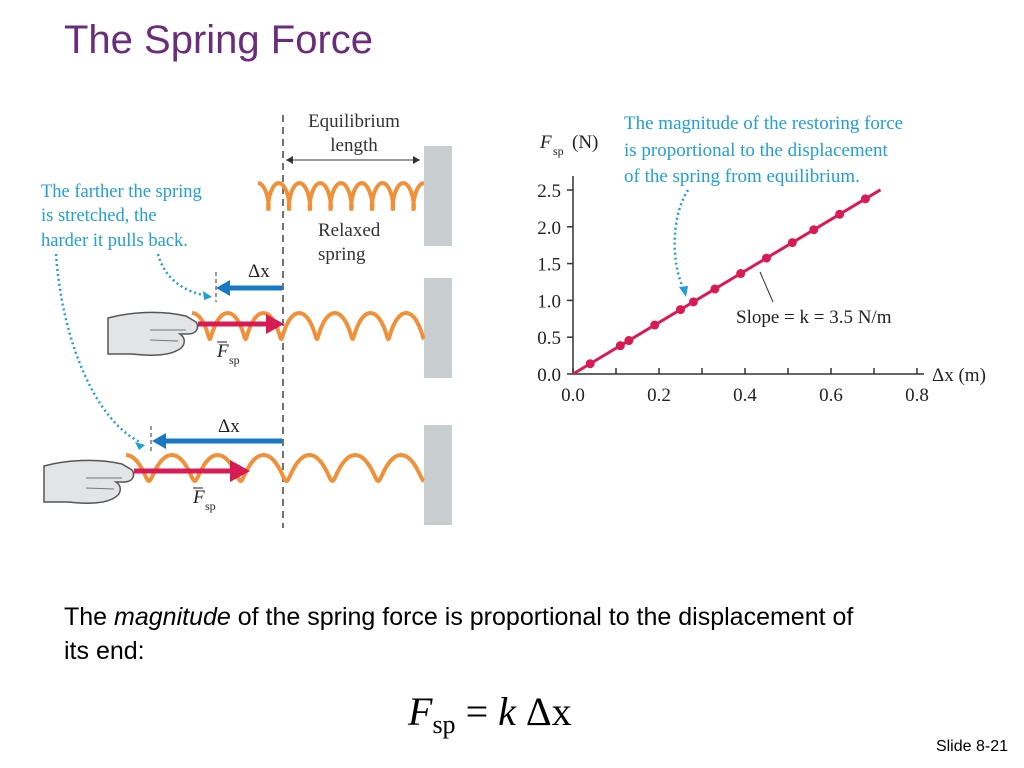 The image size is (1024, 768). What do you see at coordinates (745, 395) in the screenshot?
I see `x-tick-label: 0.4` at bounding box center [745, 395].